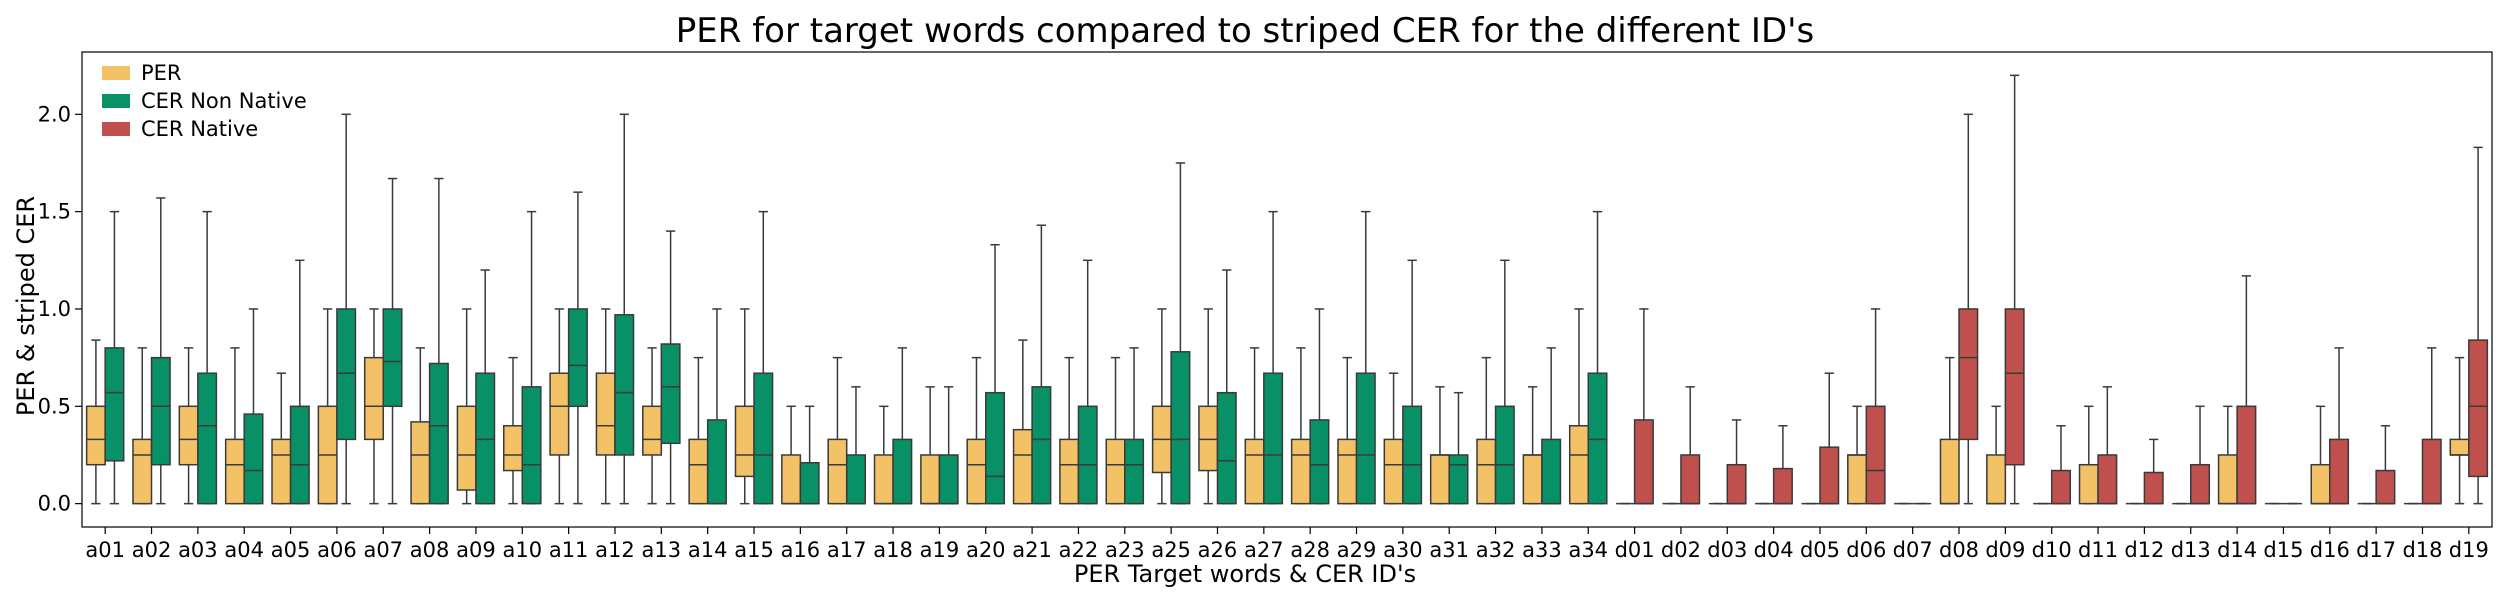  I want to click on box-per-a22, so click(1069, 430).